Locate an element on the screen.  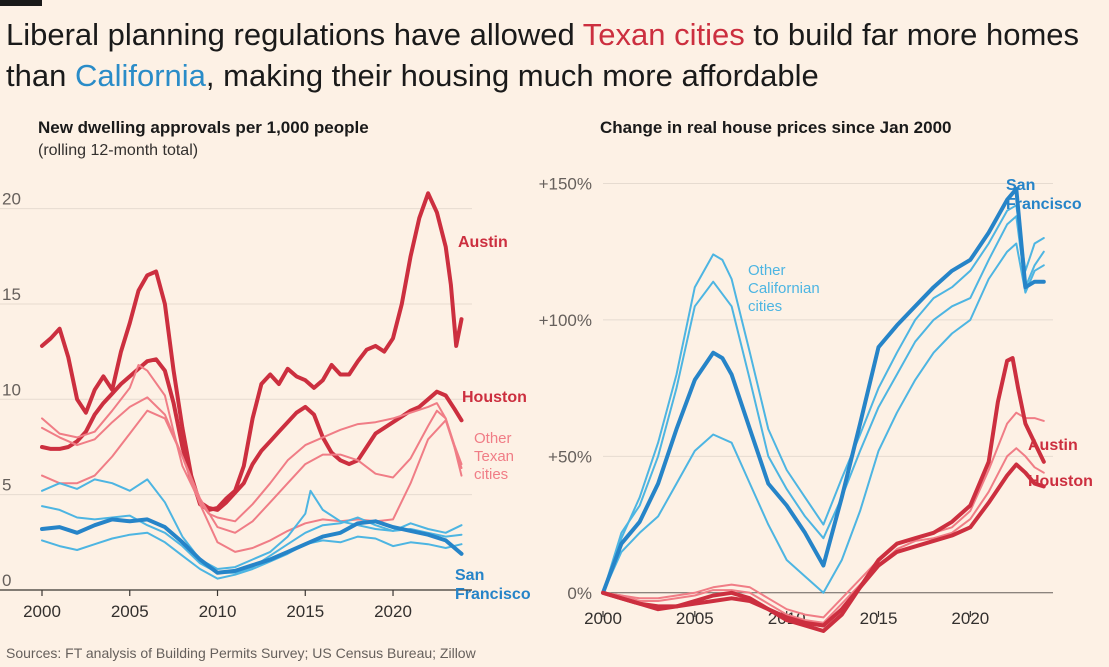
left-label-other-texan: Texan is located at coordinates (494, 456).